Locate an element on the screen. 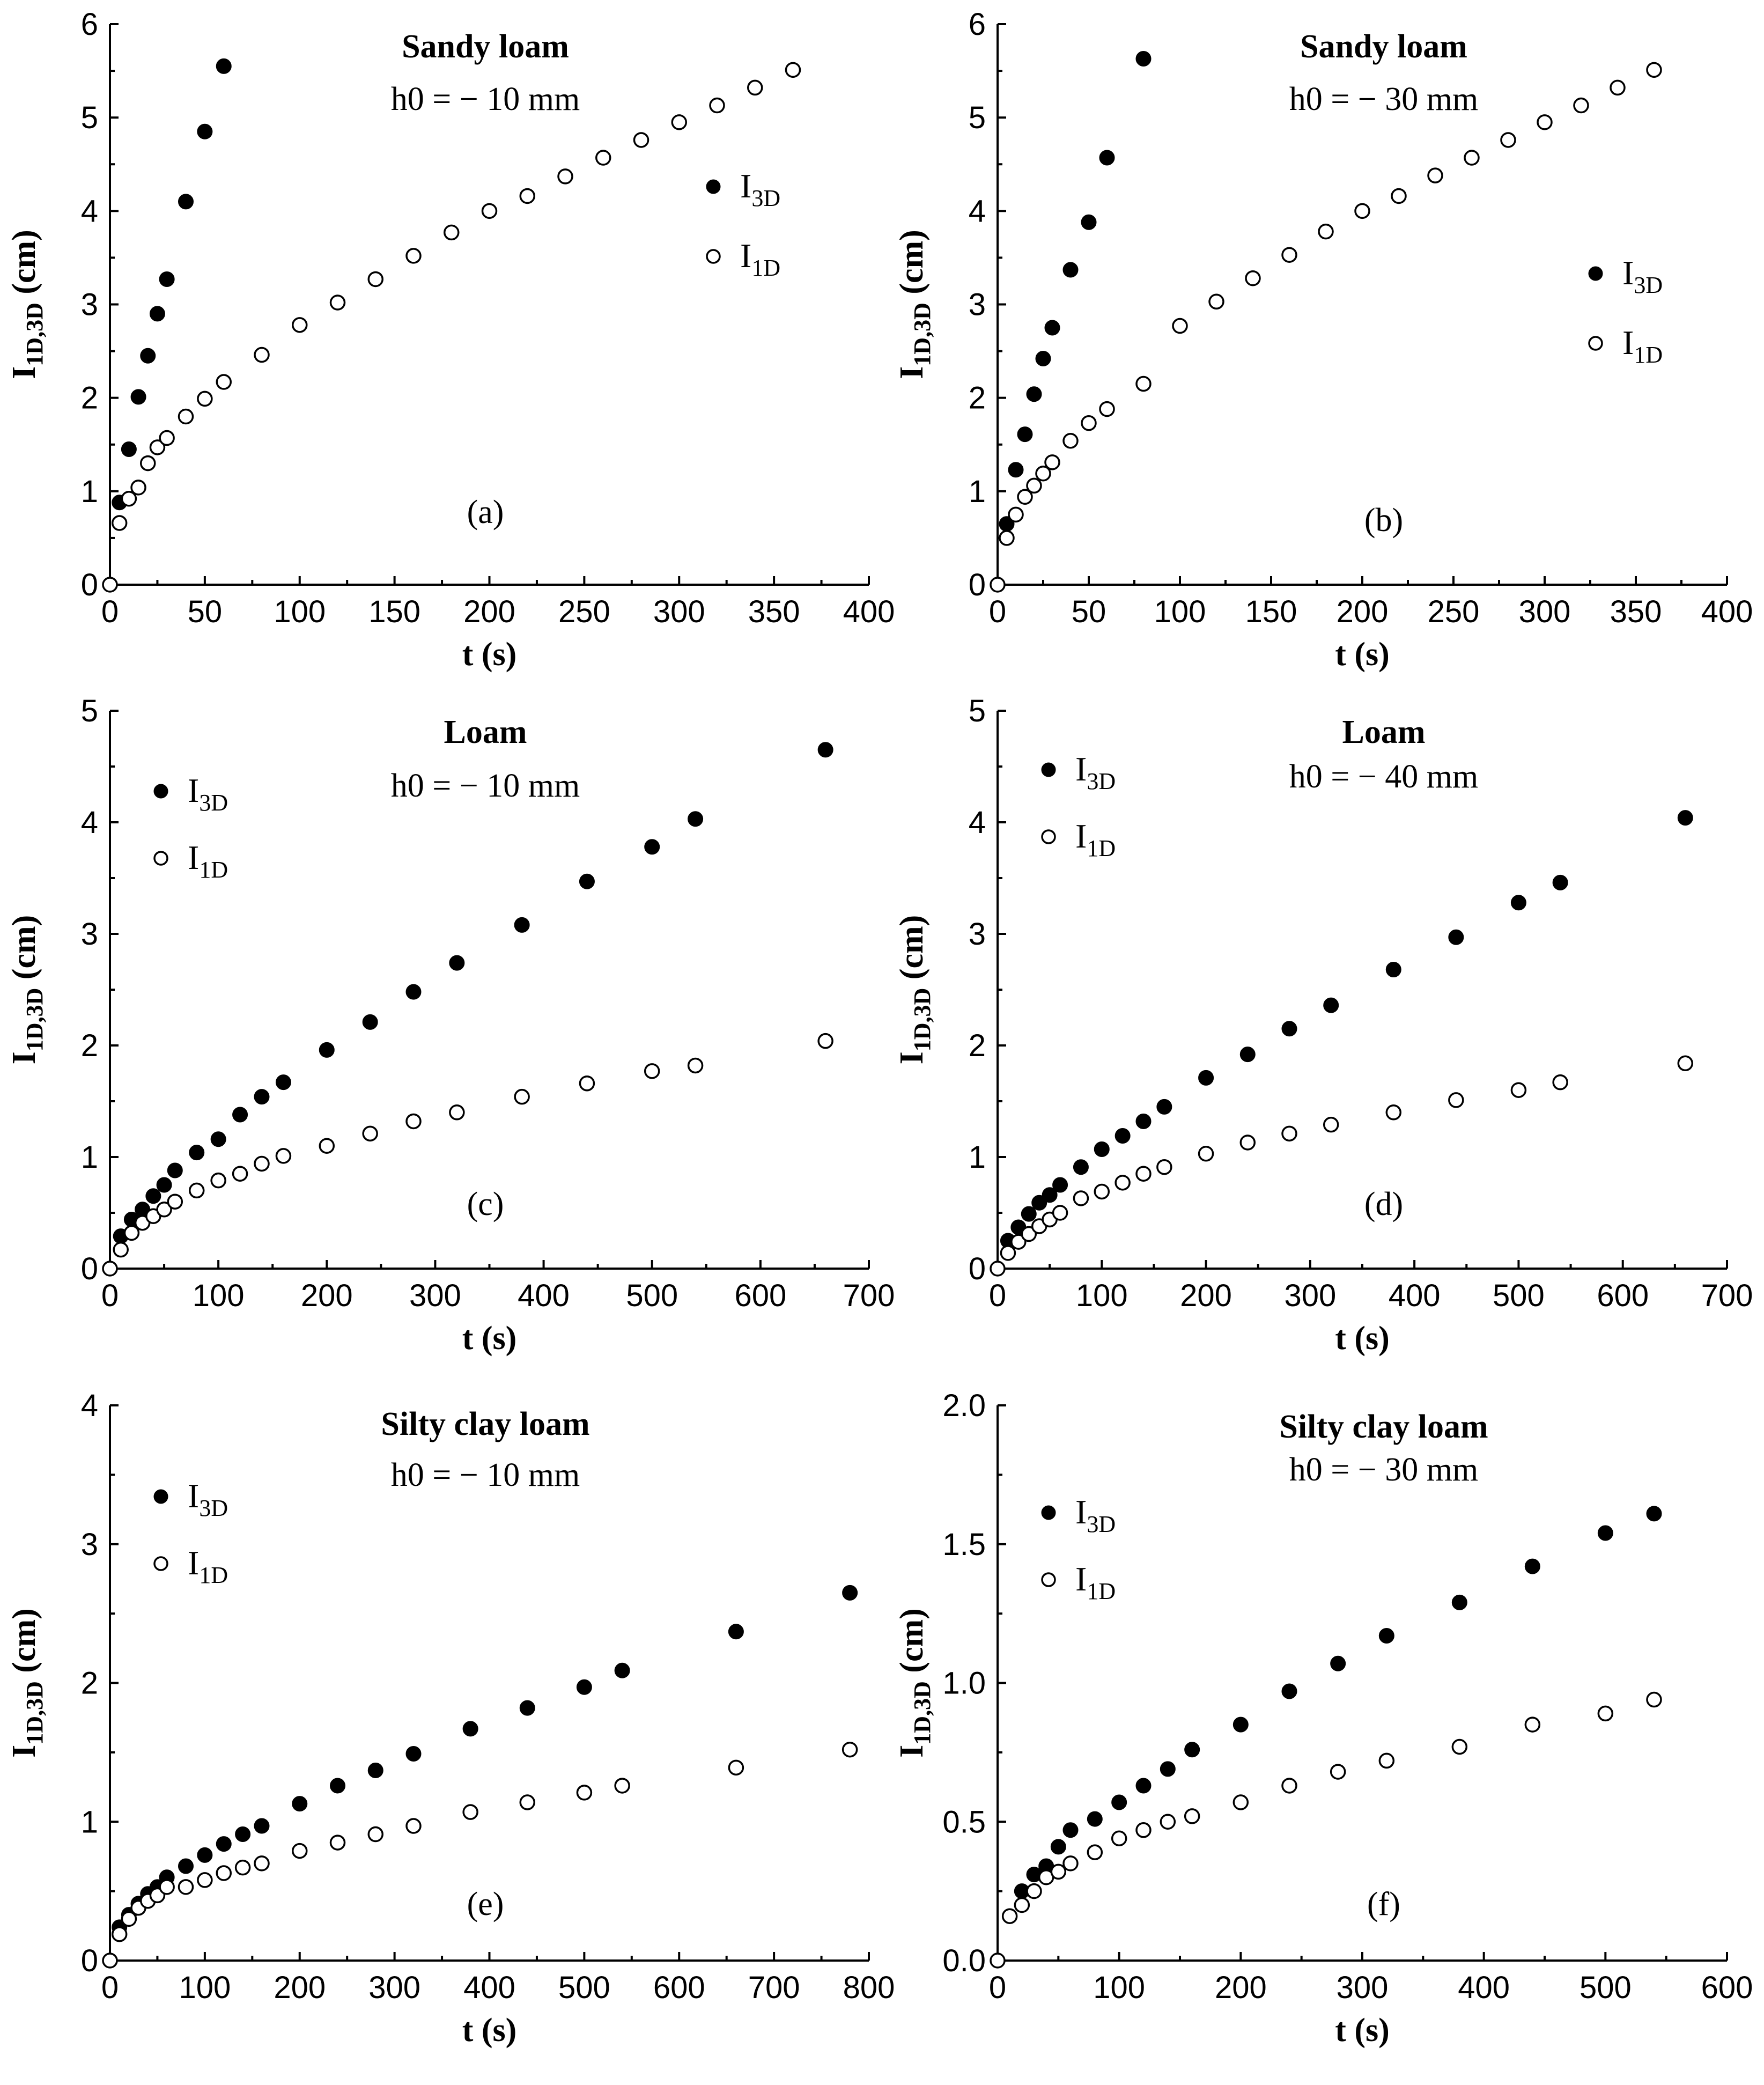  chart-subtitle: h0 = − 30 mm is located at coordinates (1384, 99).